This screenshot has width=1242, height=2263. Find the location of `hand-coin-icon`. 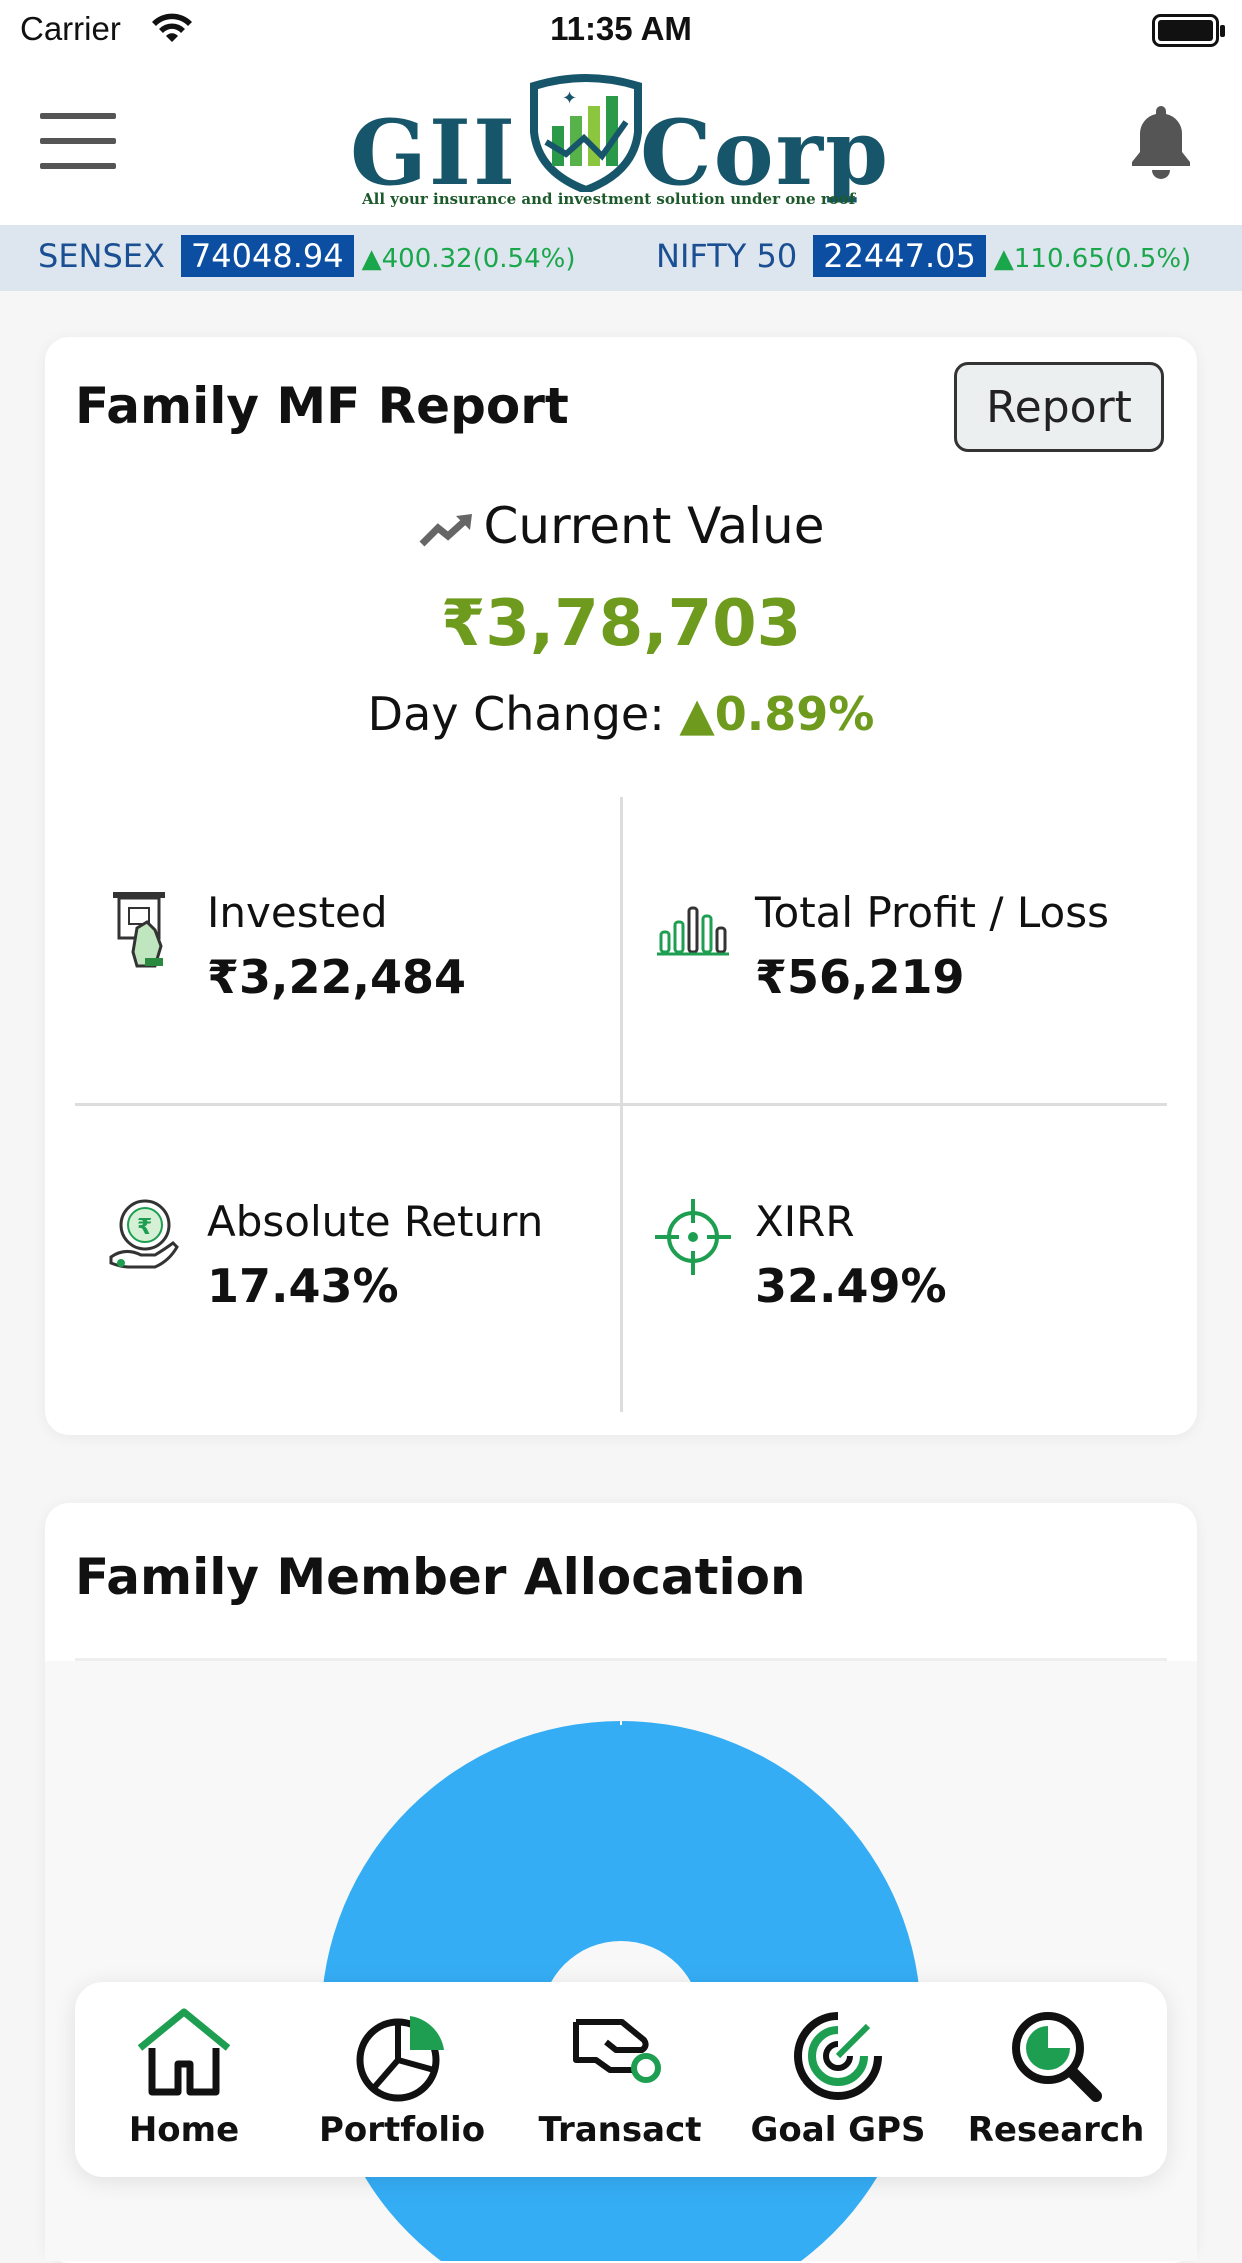

hand-coin-icon is located at coordinates (617, 2051).